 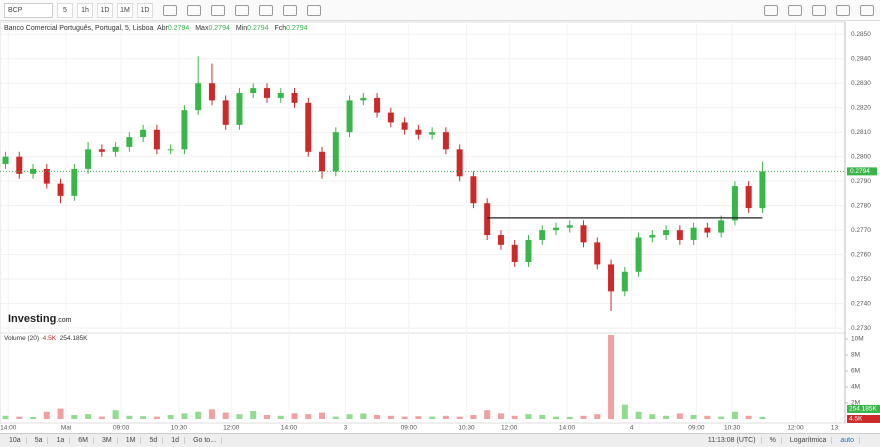 What do you see at coordinates (39, 440) in the screenshot?
I see `range: 5a` at bounding box center [39, 440].